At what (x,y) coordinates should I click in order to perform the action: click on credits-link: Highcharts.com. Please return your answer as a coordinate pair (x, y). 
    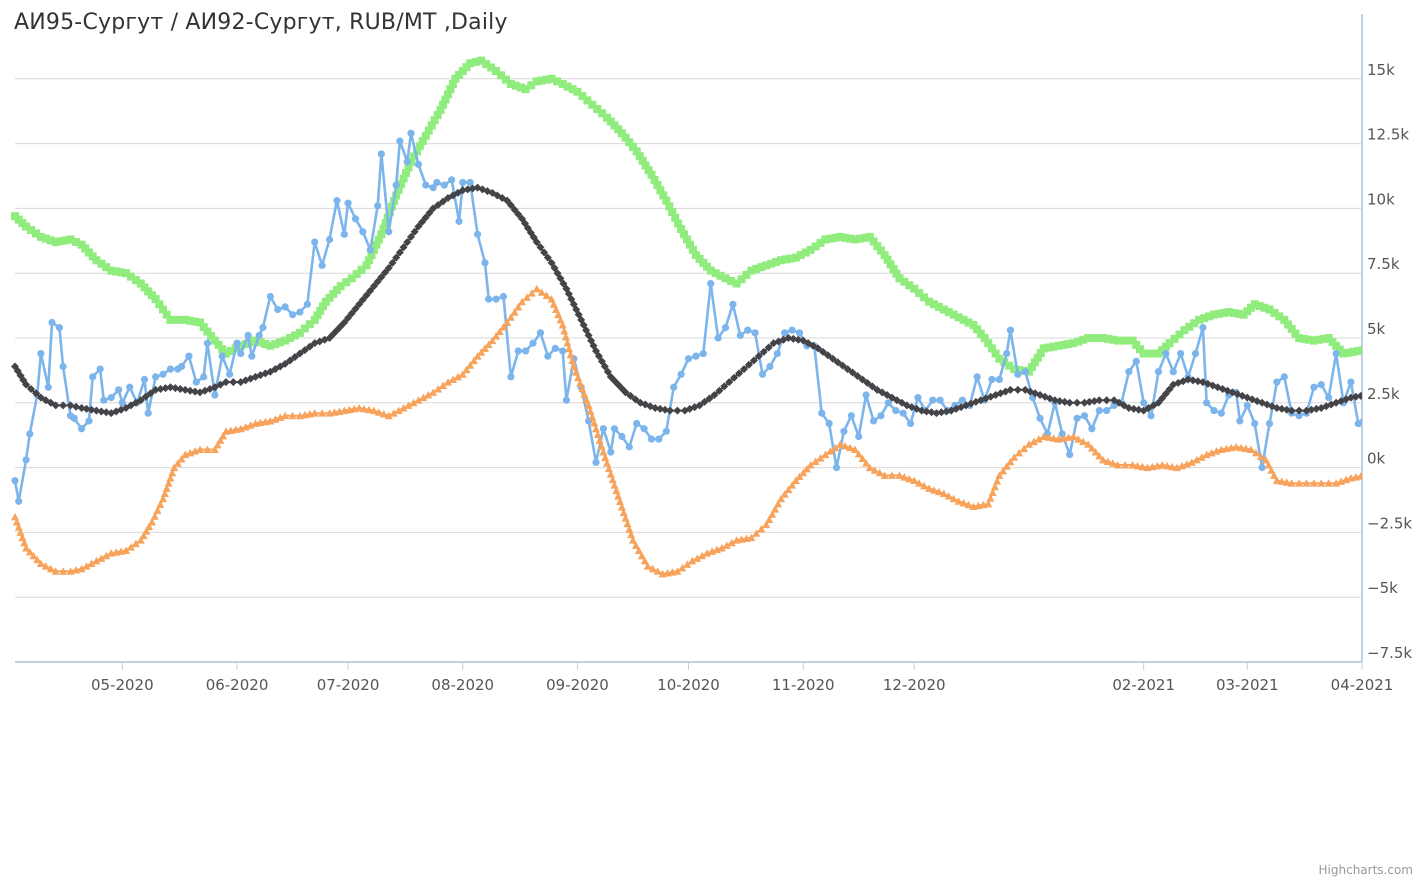
    Looking at the image, I should click on (1365, 870).